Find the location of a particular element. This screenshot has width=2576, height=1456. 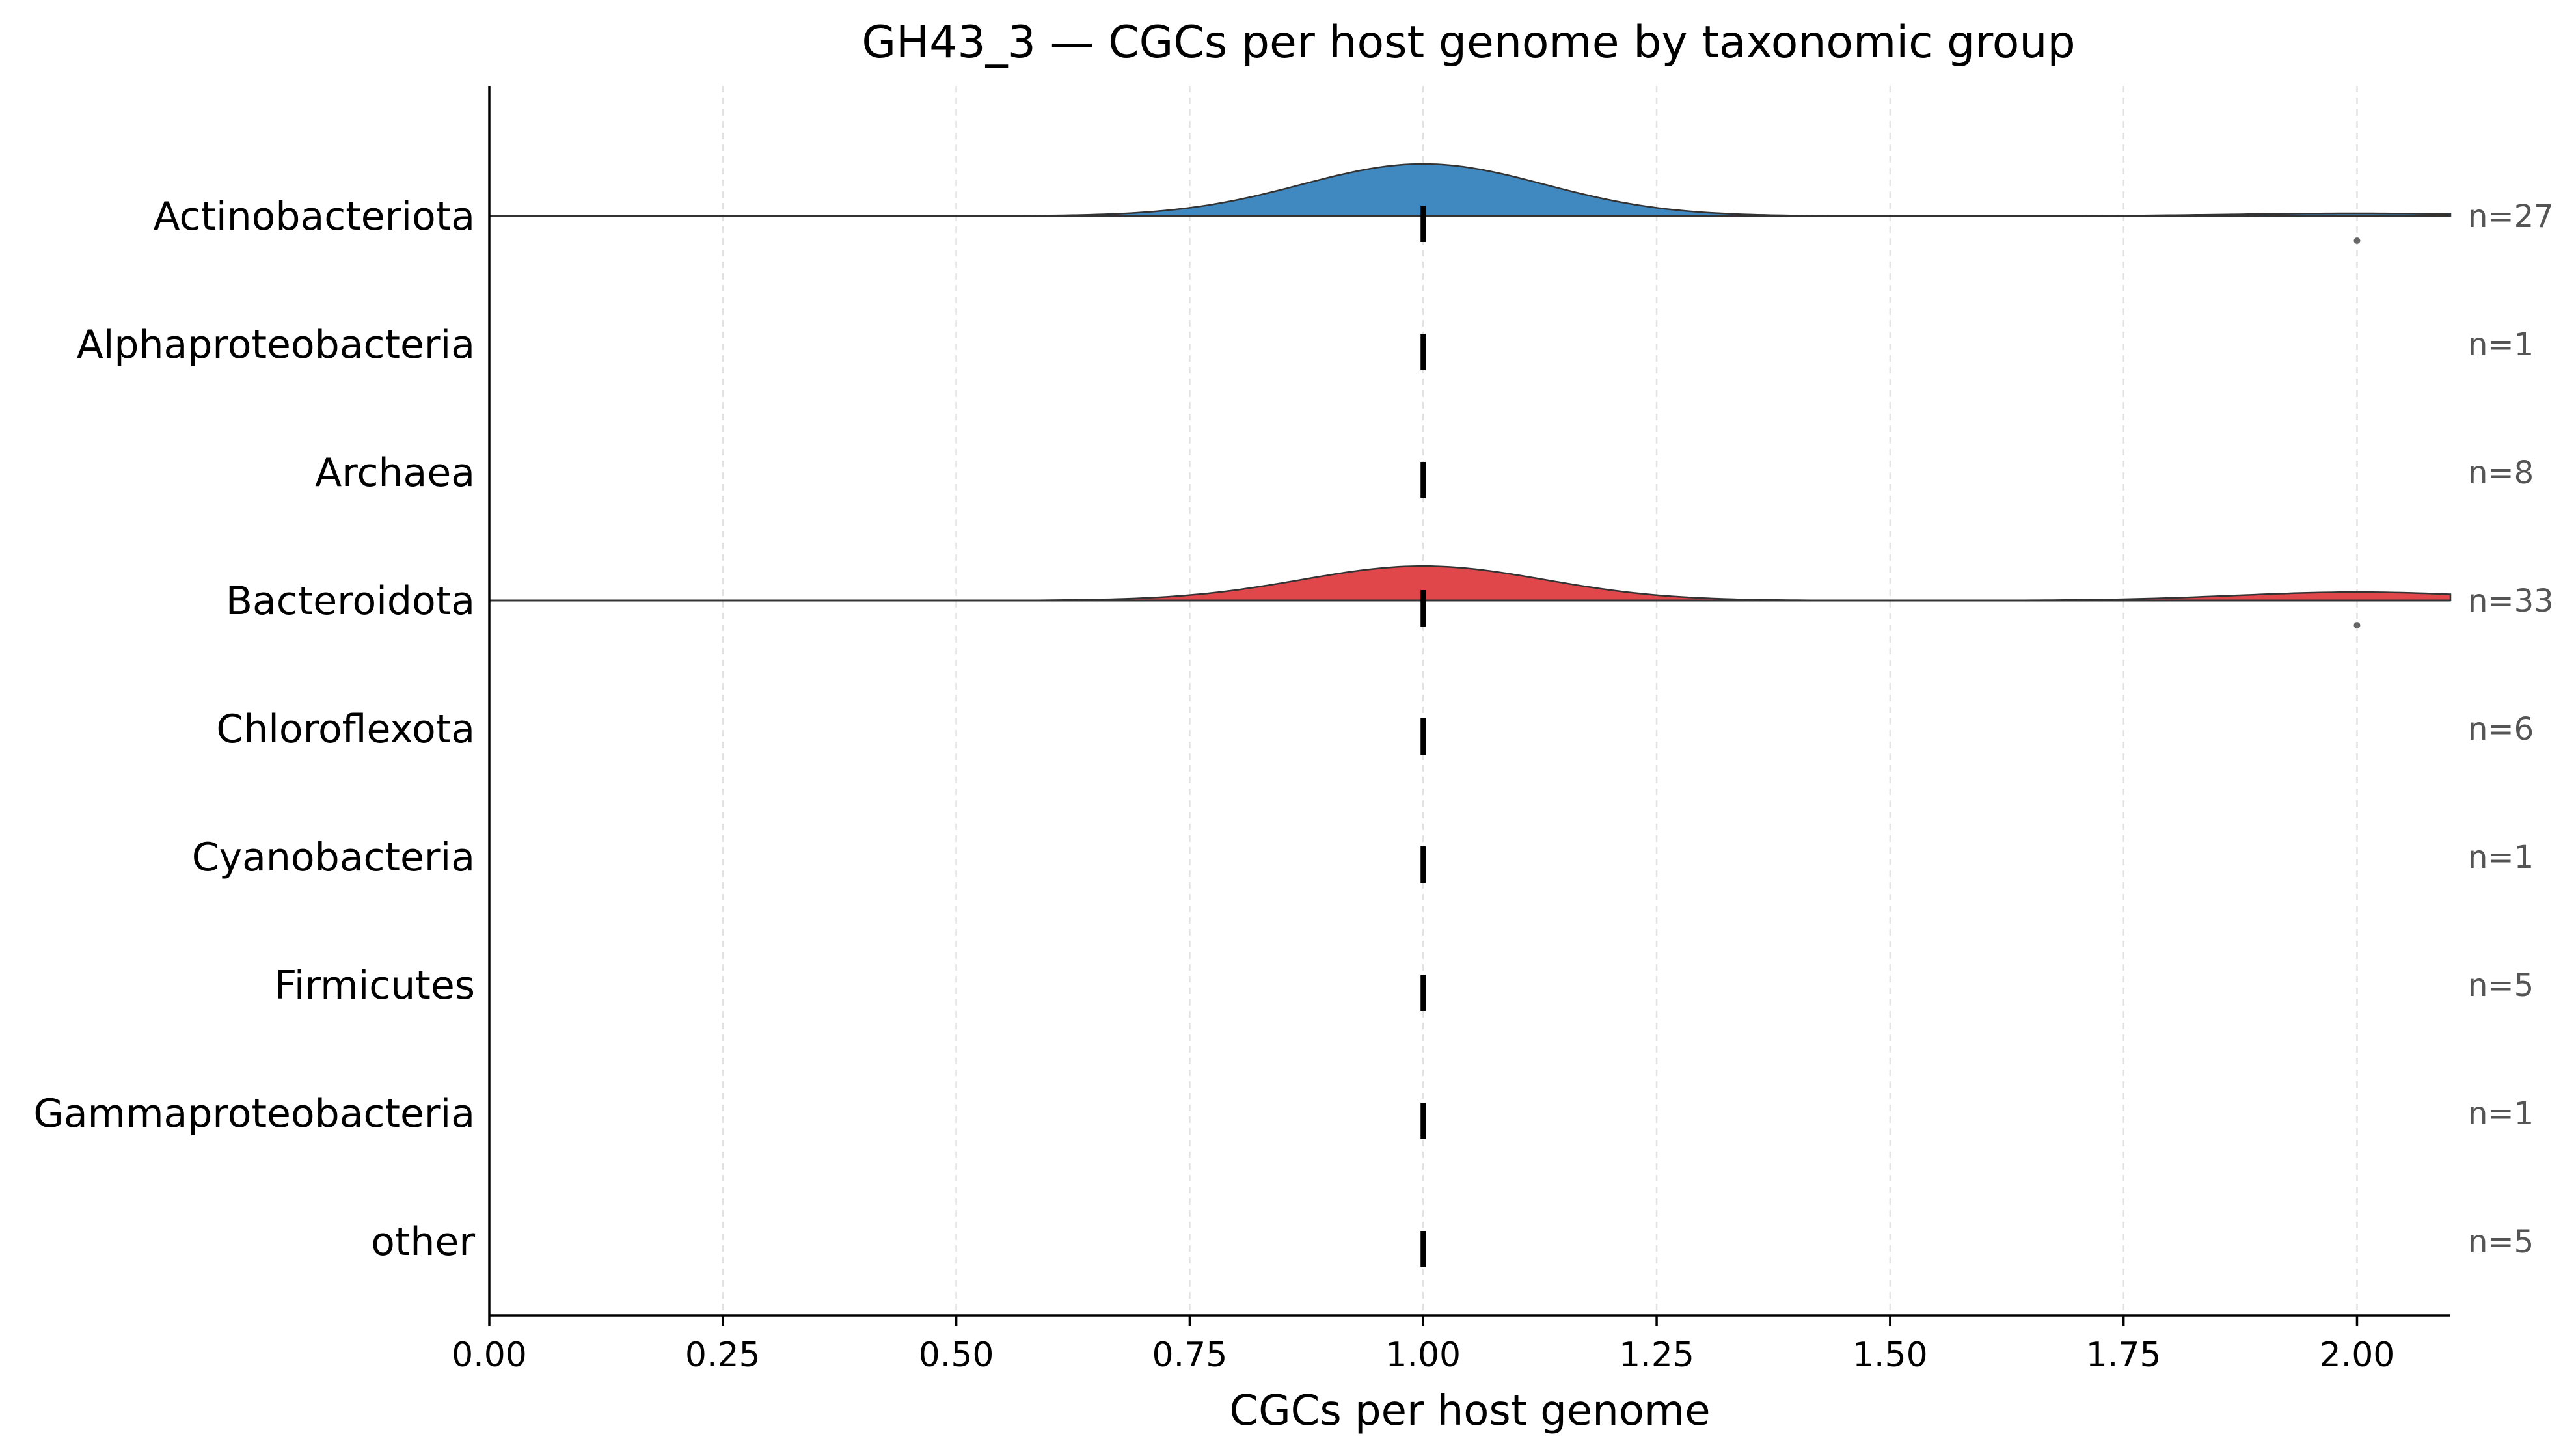

group-label-firmicutes: Firmicutes is located at coordinates (375, 985).